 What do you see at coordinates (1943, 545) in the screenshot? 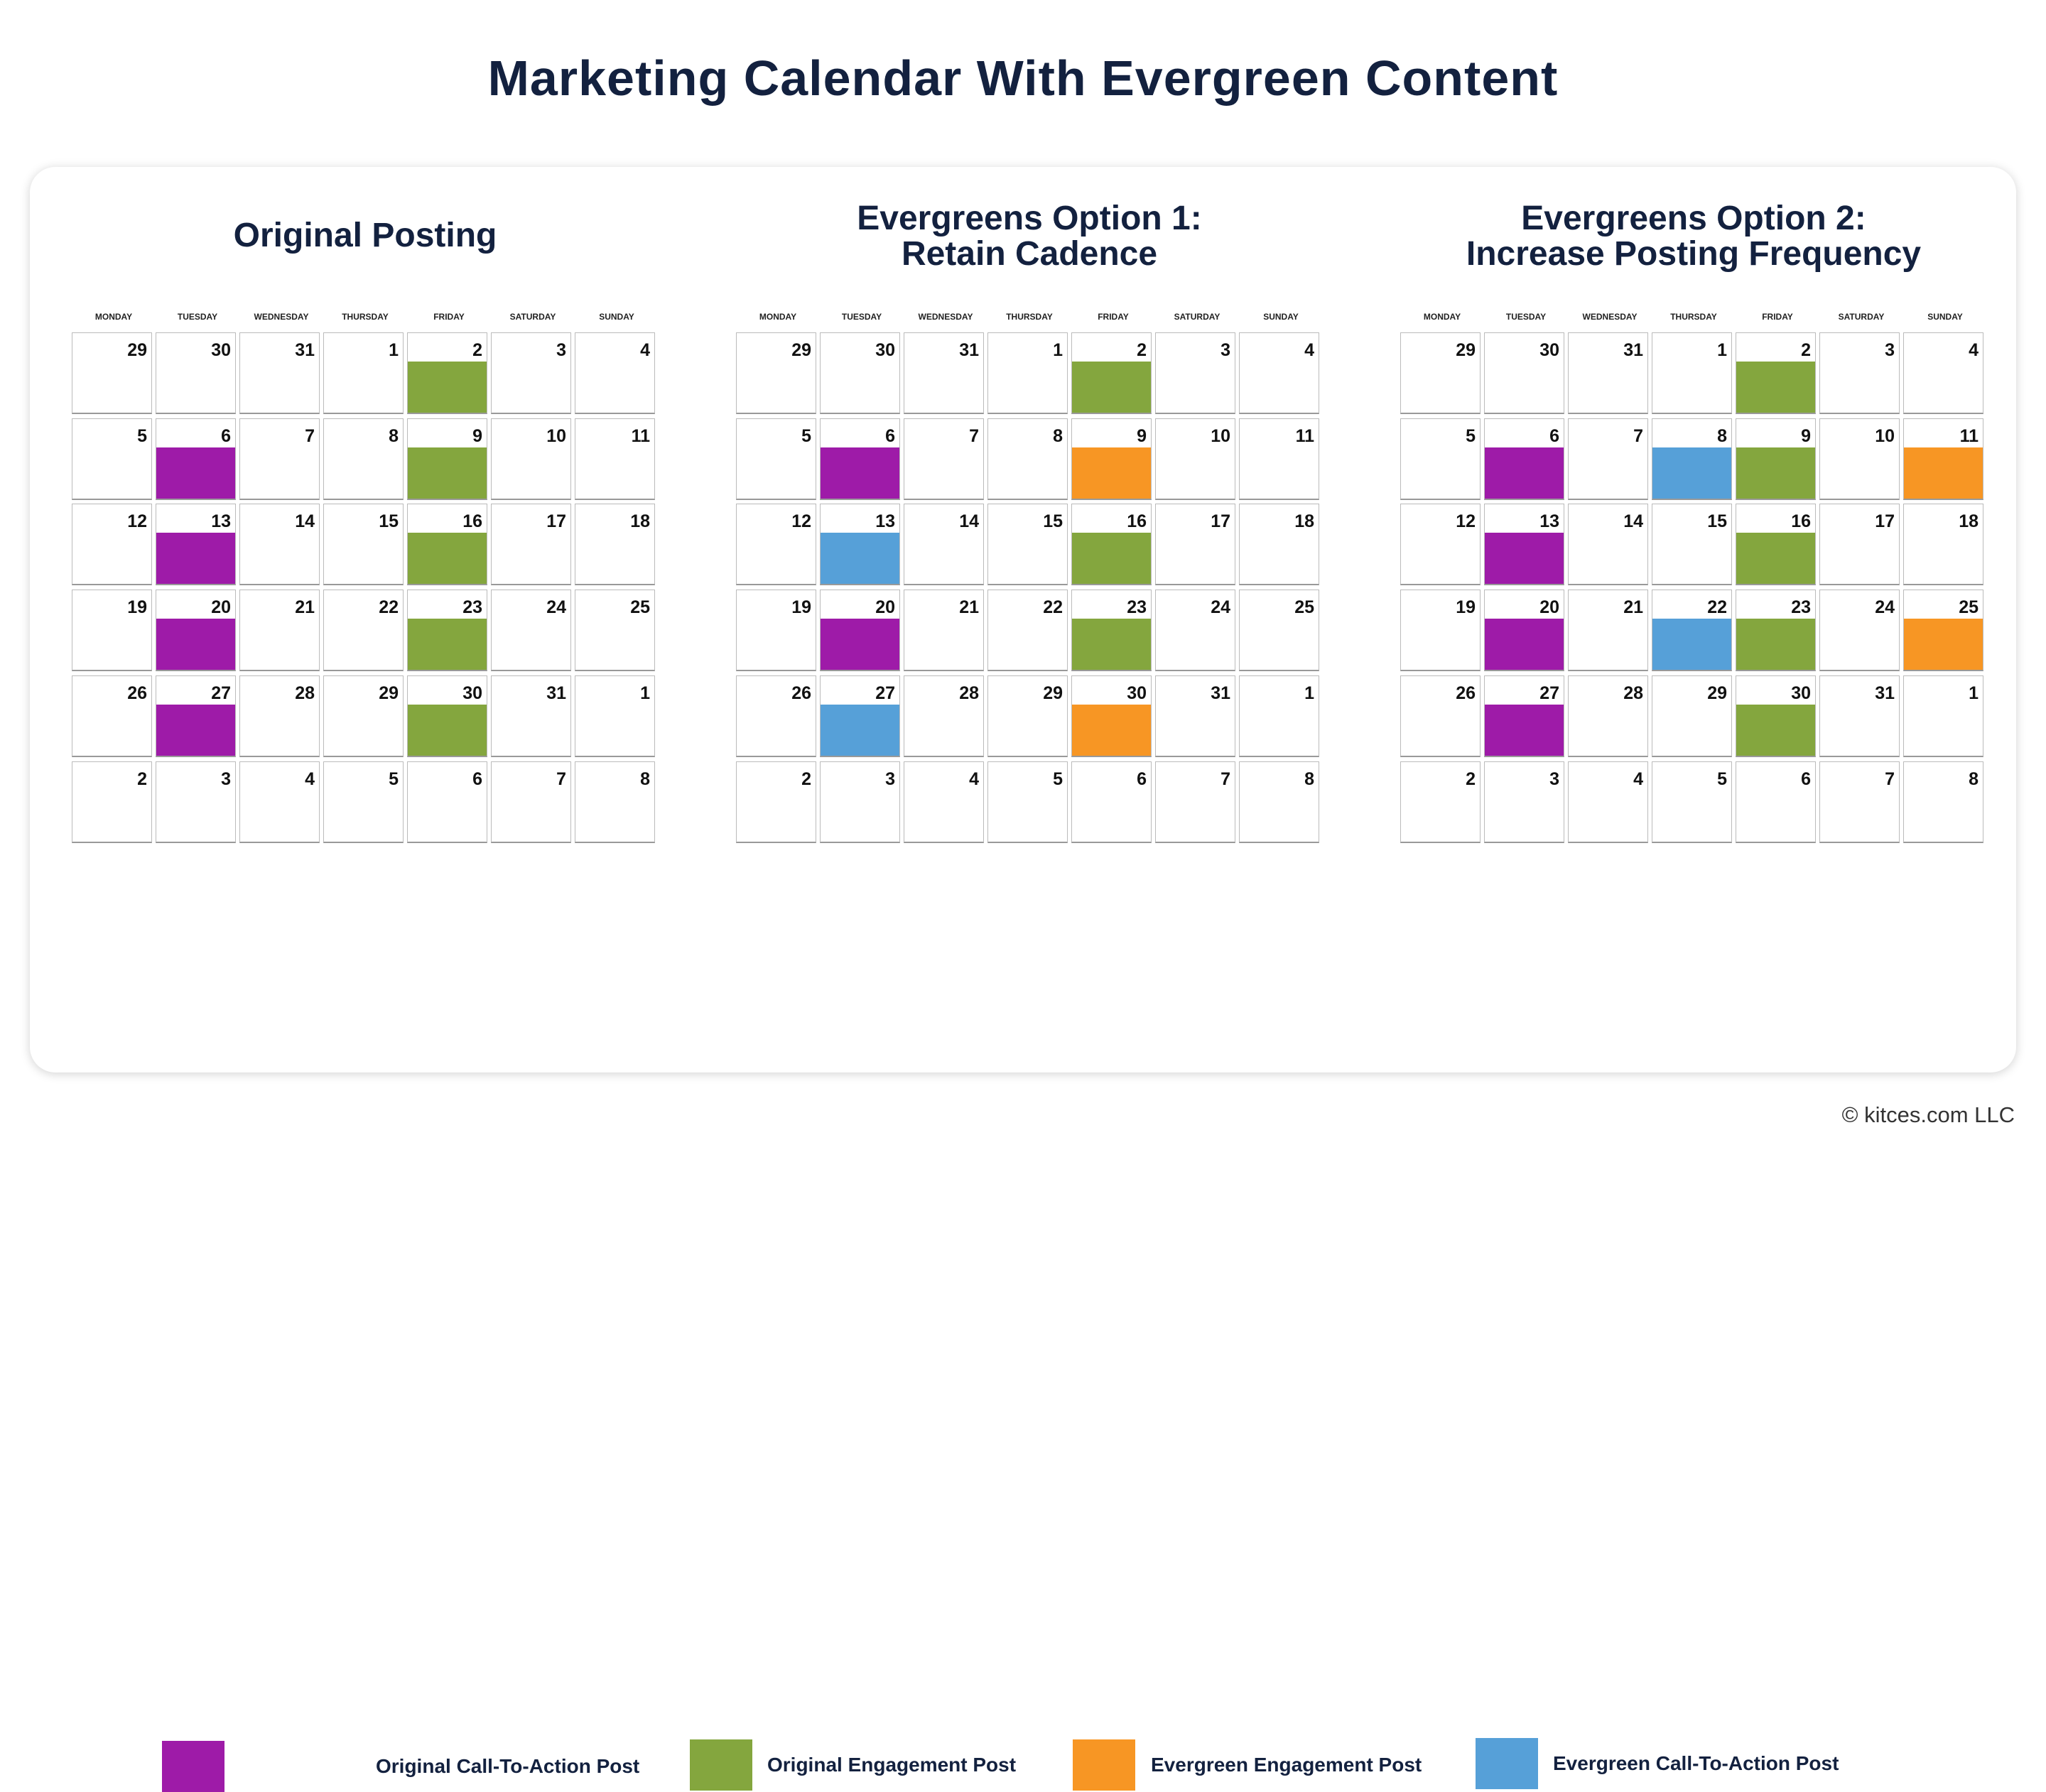
I see `day-cell: 18` at bounding box center [1943, 545].